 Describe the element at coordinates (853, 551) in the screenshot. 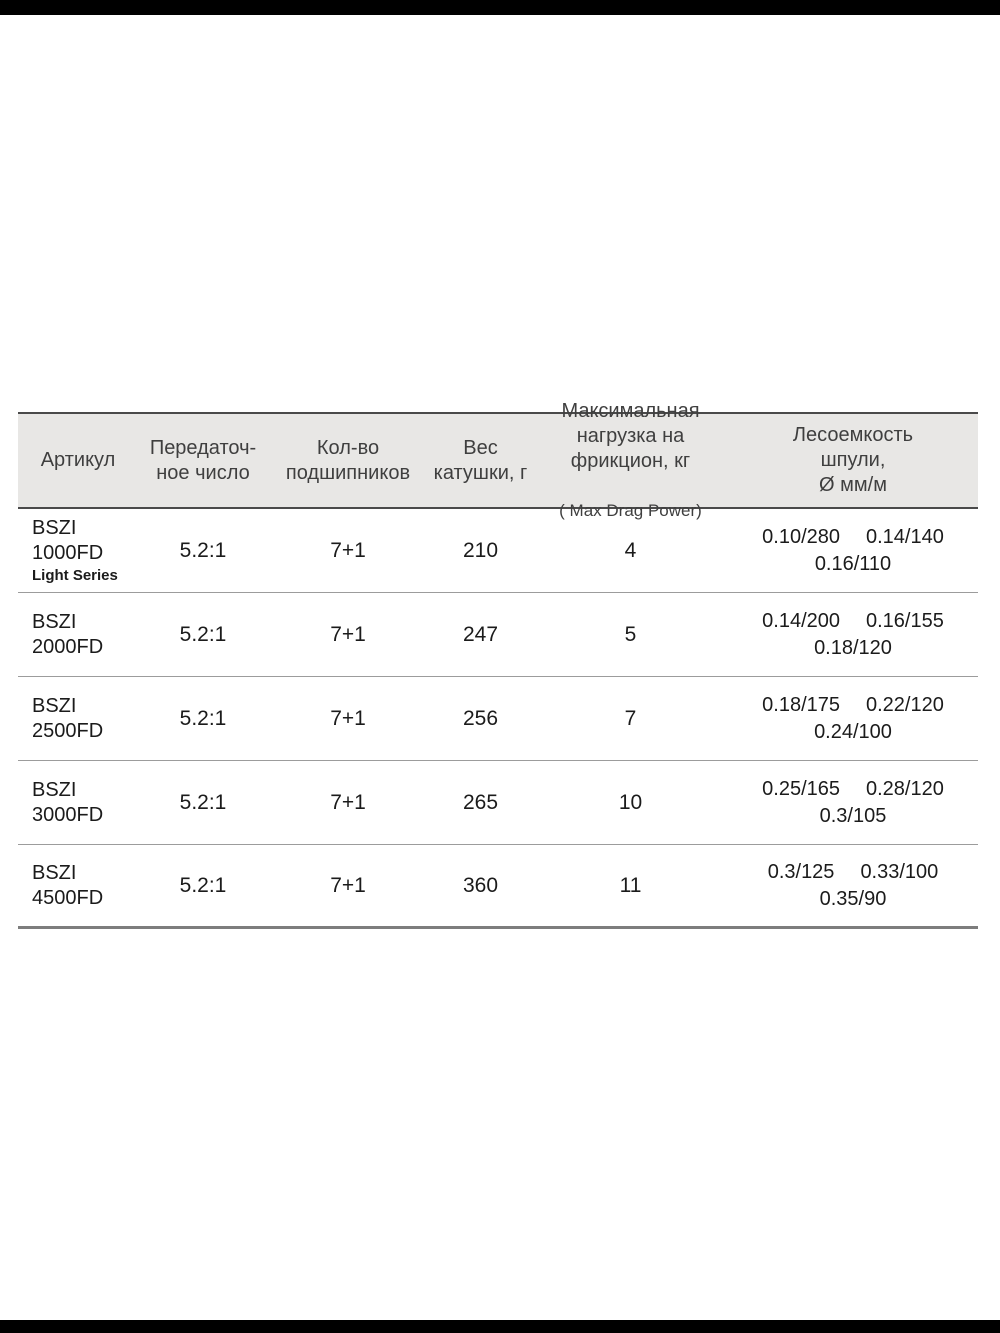

I see `cell-line-capacity: 0.10/280 0.14/140 0.16/110` at that location.